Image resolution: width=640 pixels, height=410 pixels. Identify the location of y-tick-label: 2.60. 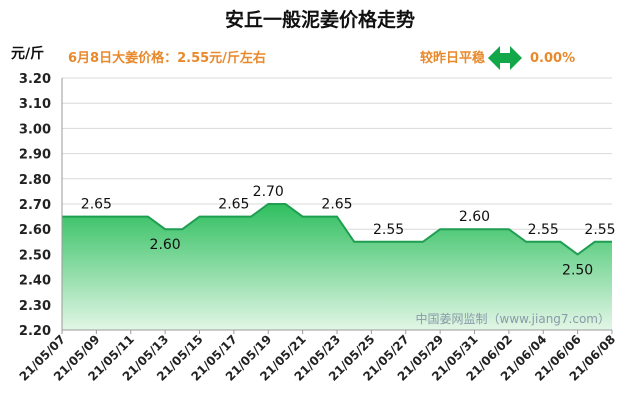
(35, 230).